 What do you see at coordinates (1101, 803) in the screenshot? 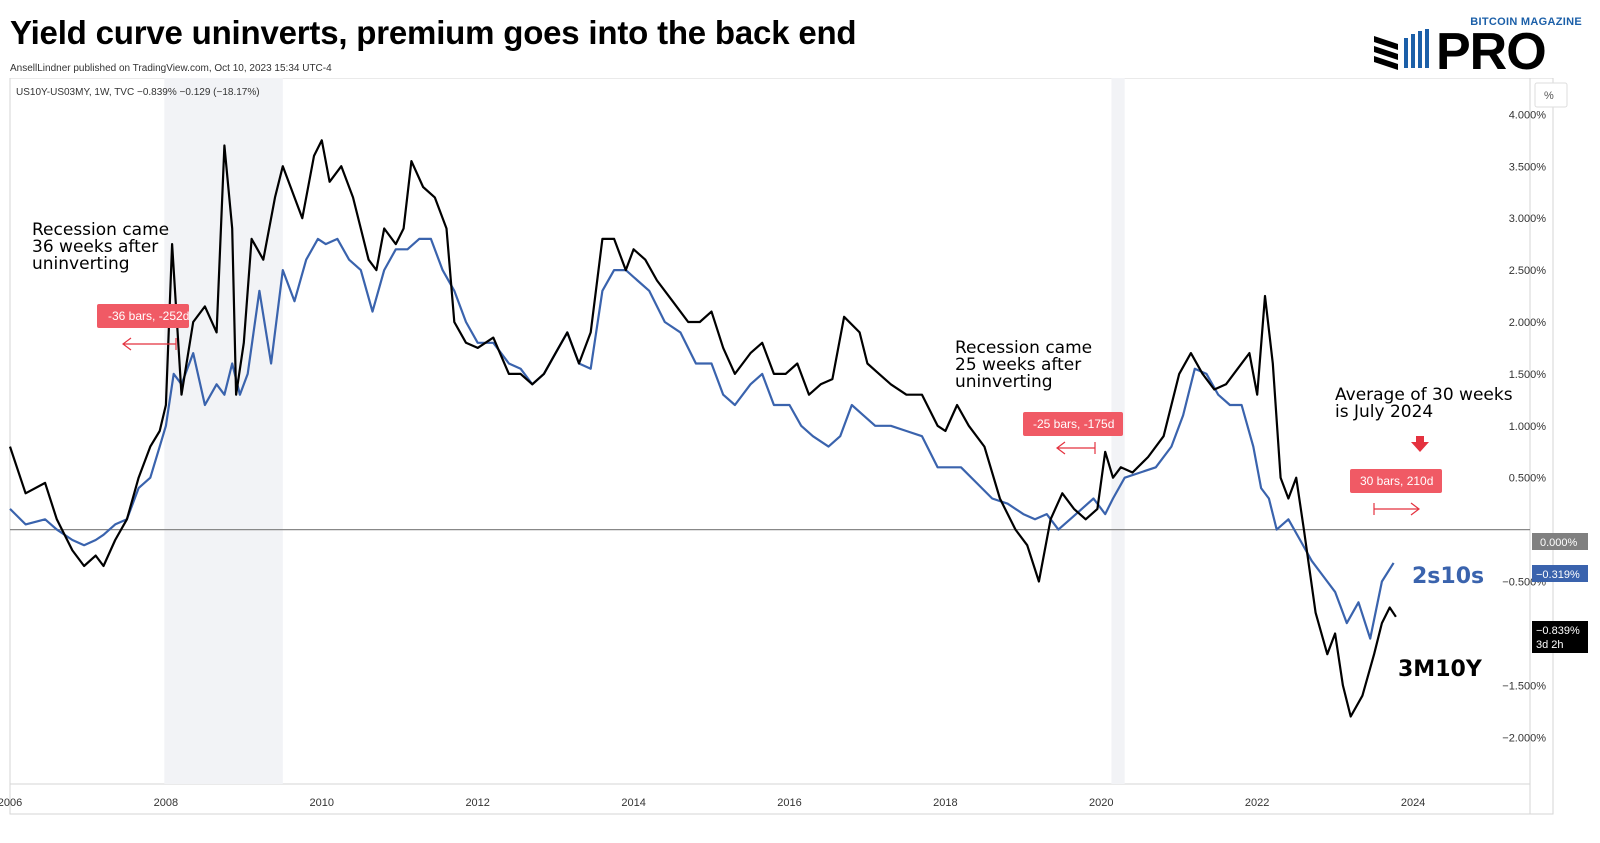
I see `x-tick-label: 2020` at bounding box center [1101, 803].